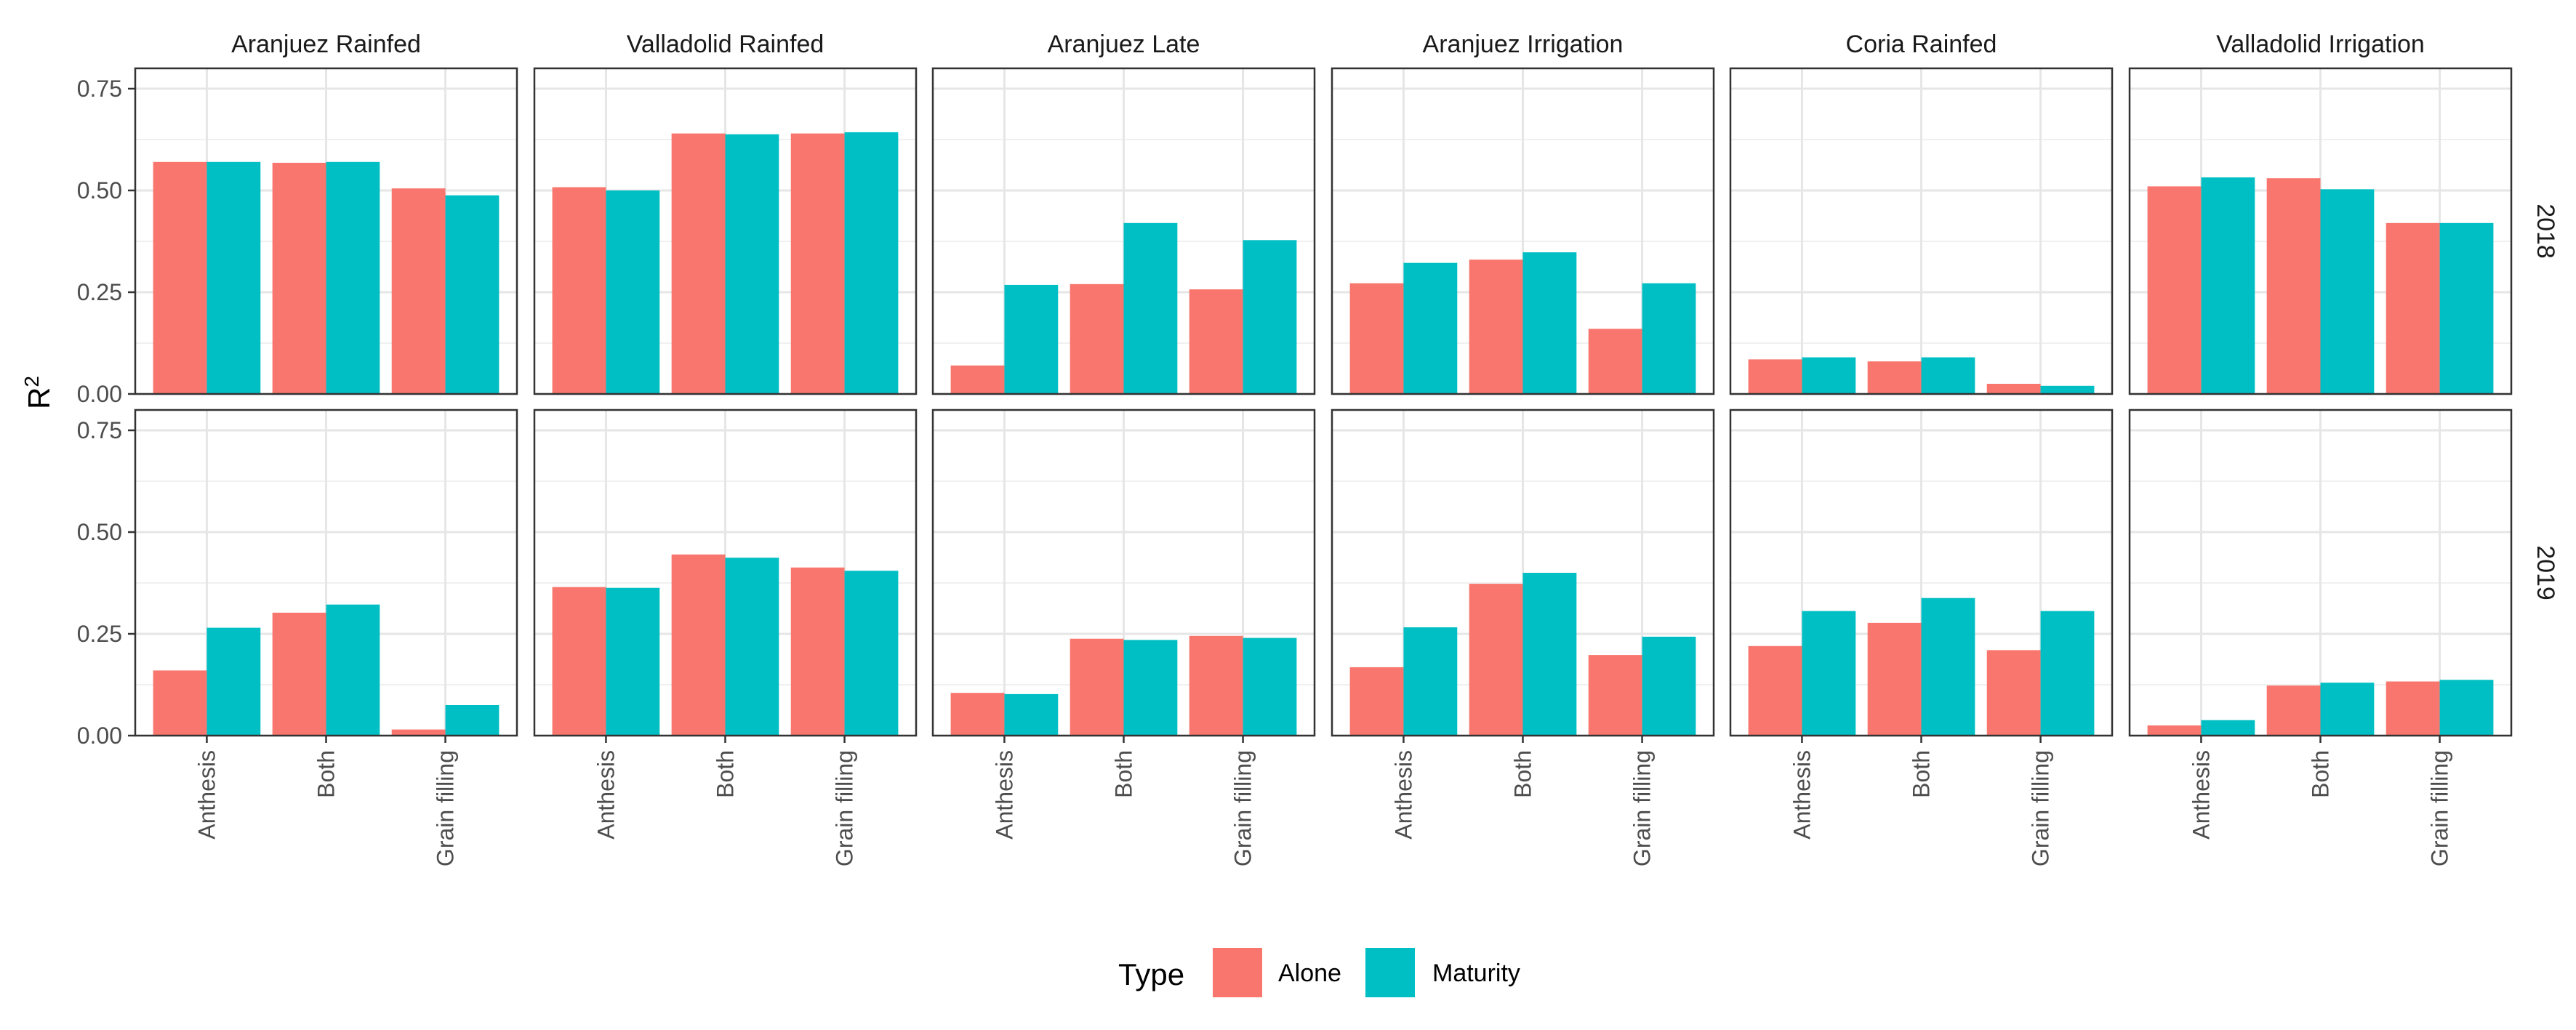 The width and height of the screenshot is (2576, 1030). Describe the element at coordinates (2546, 231) in the screenshot. I see `row-strip-label-2018: 2018` at that location.